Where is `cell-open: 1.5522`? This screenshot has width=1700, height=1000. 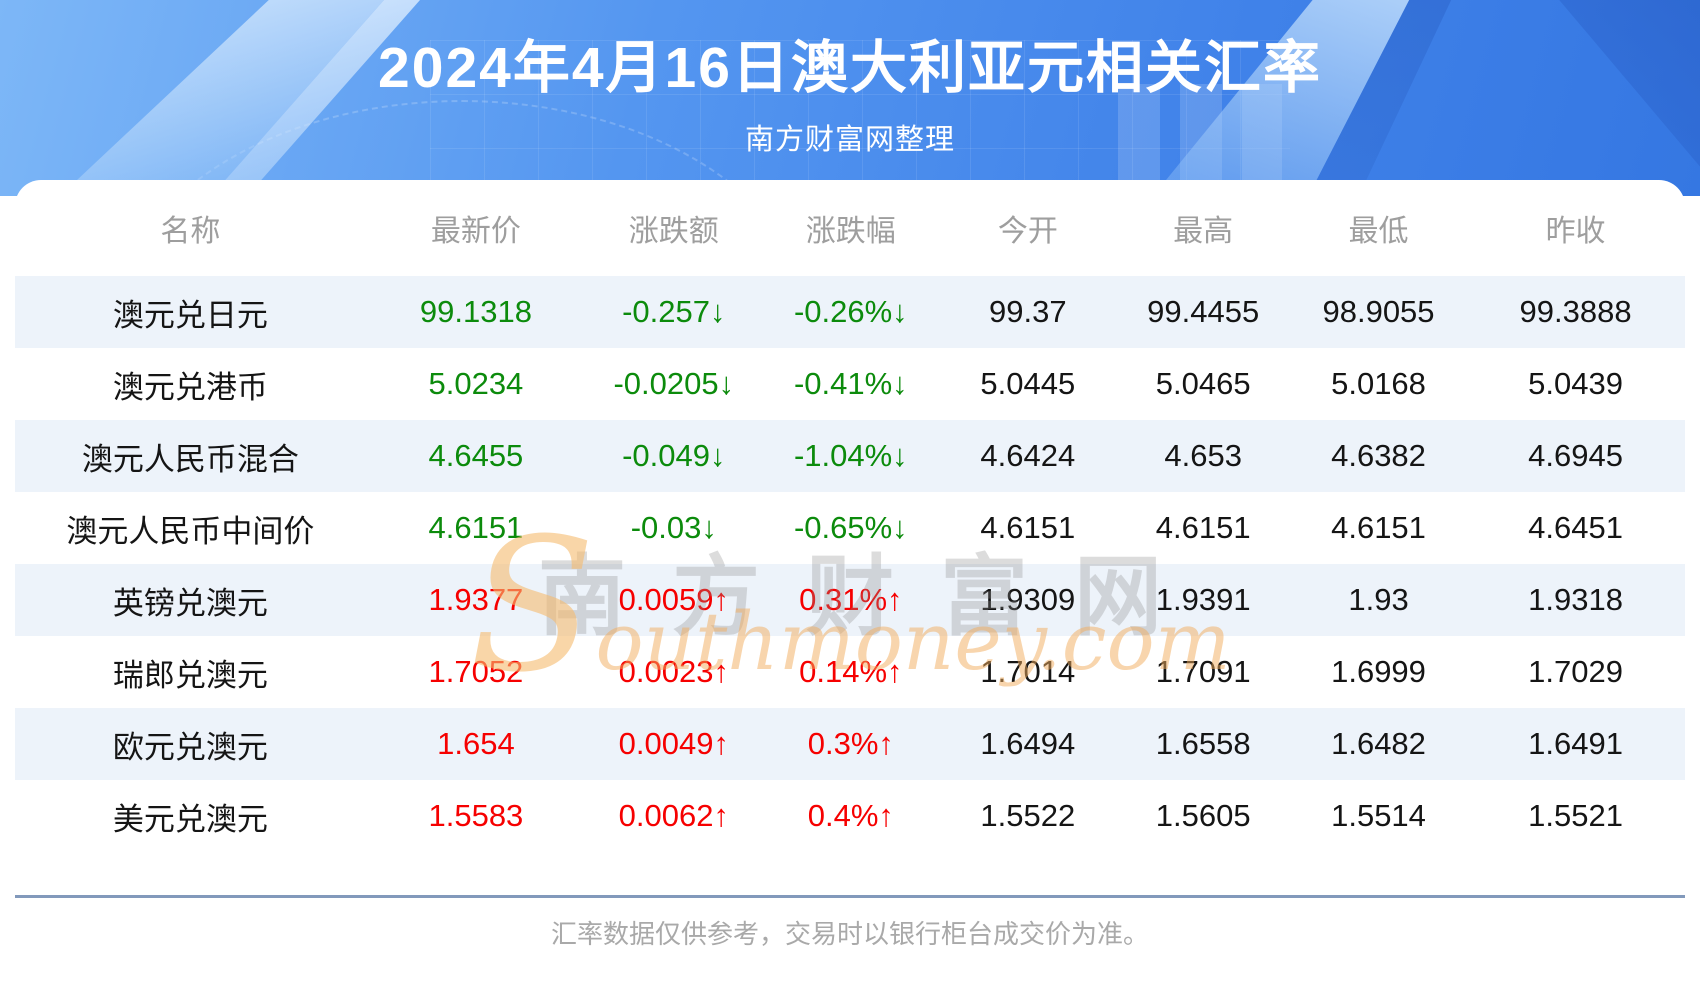
cell-open: 1.5522 is located at coordinates (1028, 815).